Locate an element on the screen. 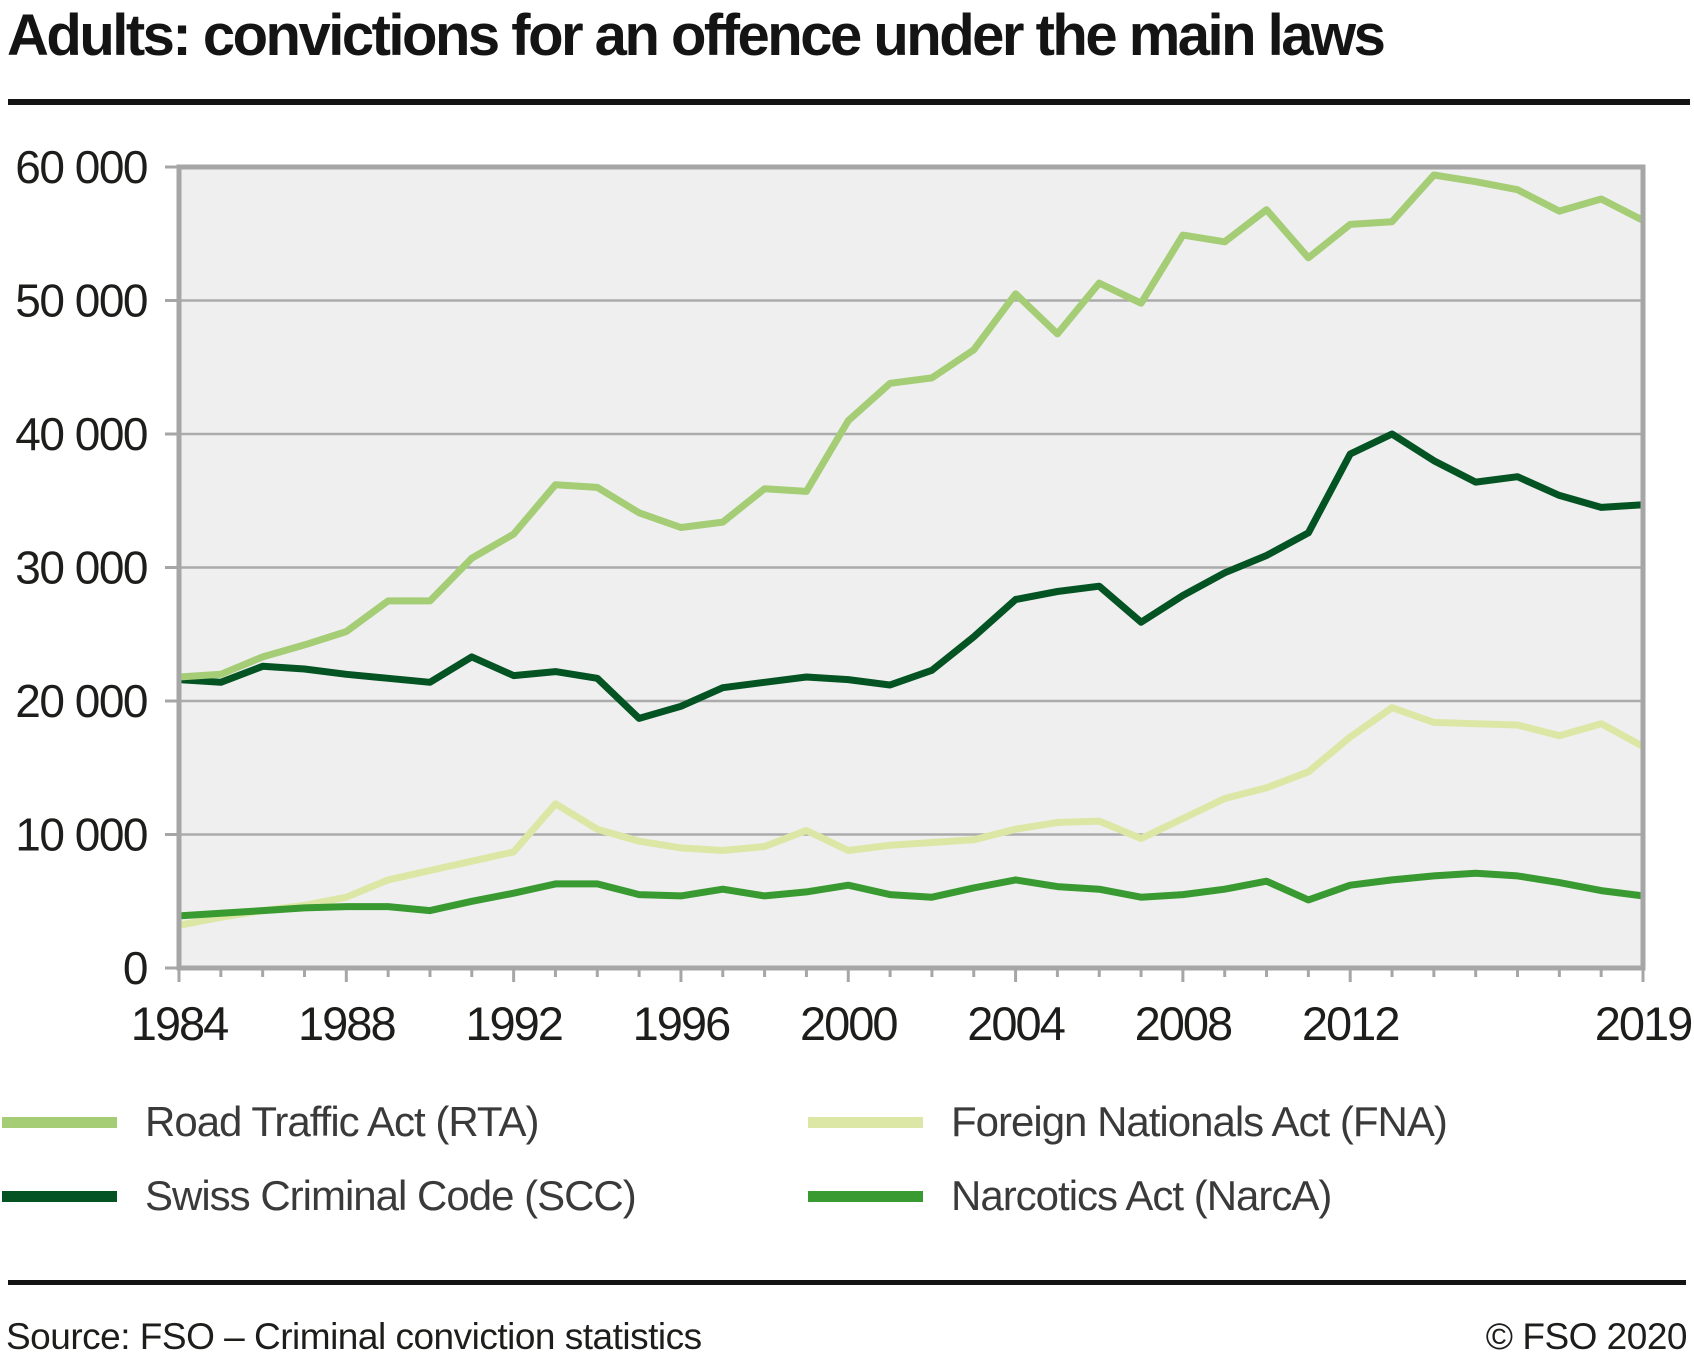  scc-line-swatch-icon is located at coordinates (59, 1196).